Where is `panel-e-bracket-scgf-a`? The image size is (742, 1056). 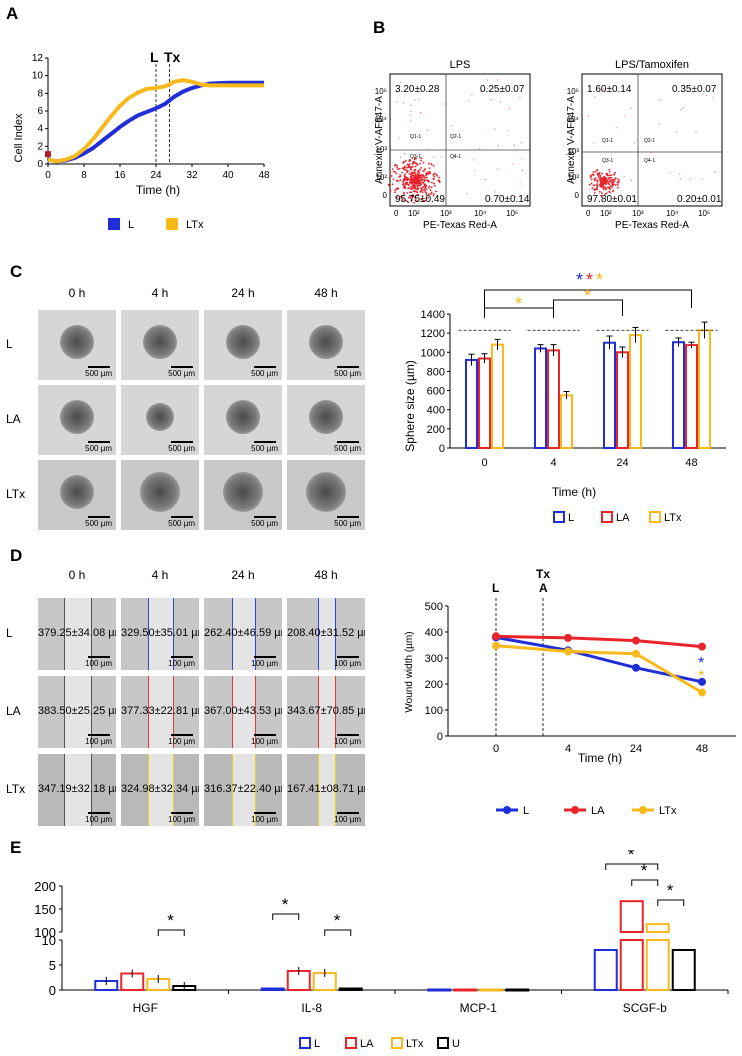
panel-e-bracket-scgf-a is located at coordinates (632, 866).